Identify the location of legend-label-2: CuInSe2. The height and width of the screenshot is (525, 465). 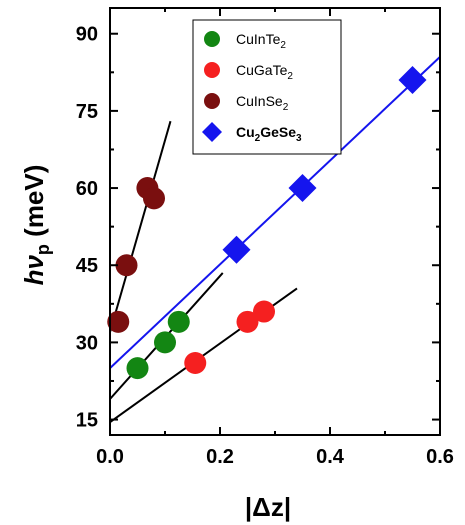
(262, 103).